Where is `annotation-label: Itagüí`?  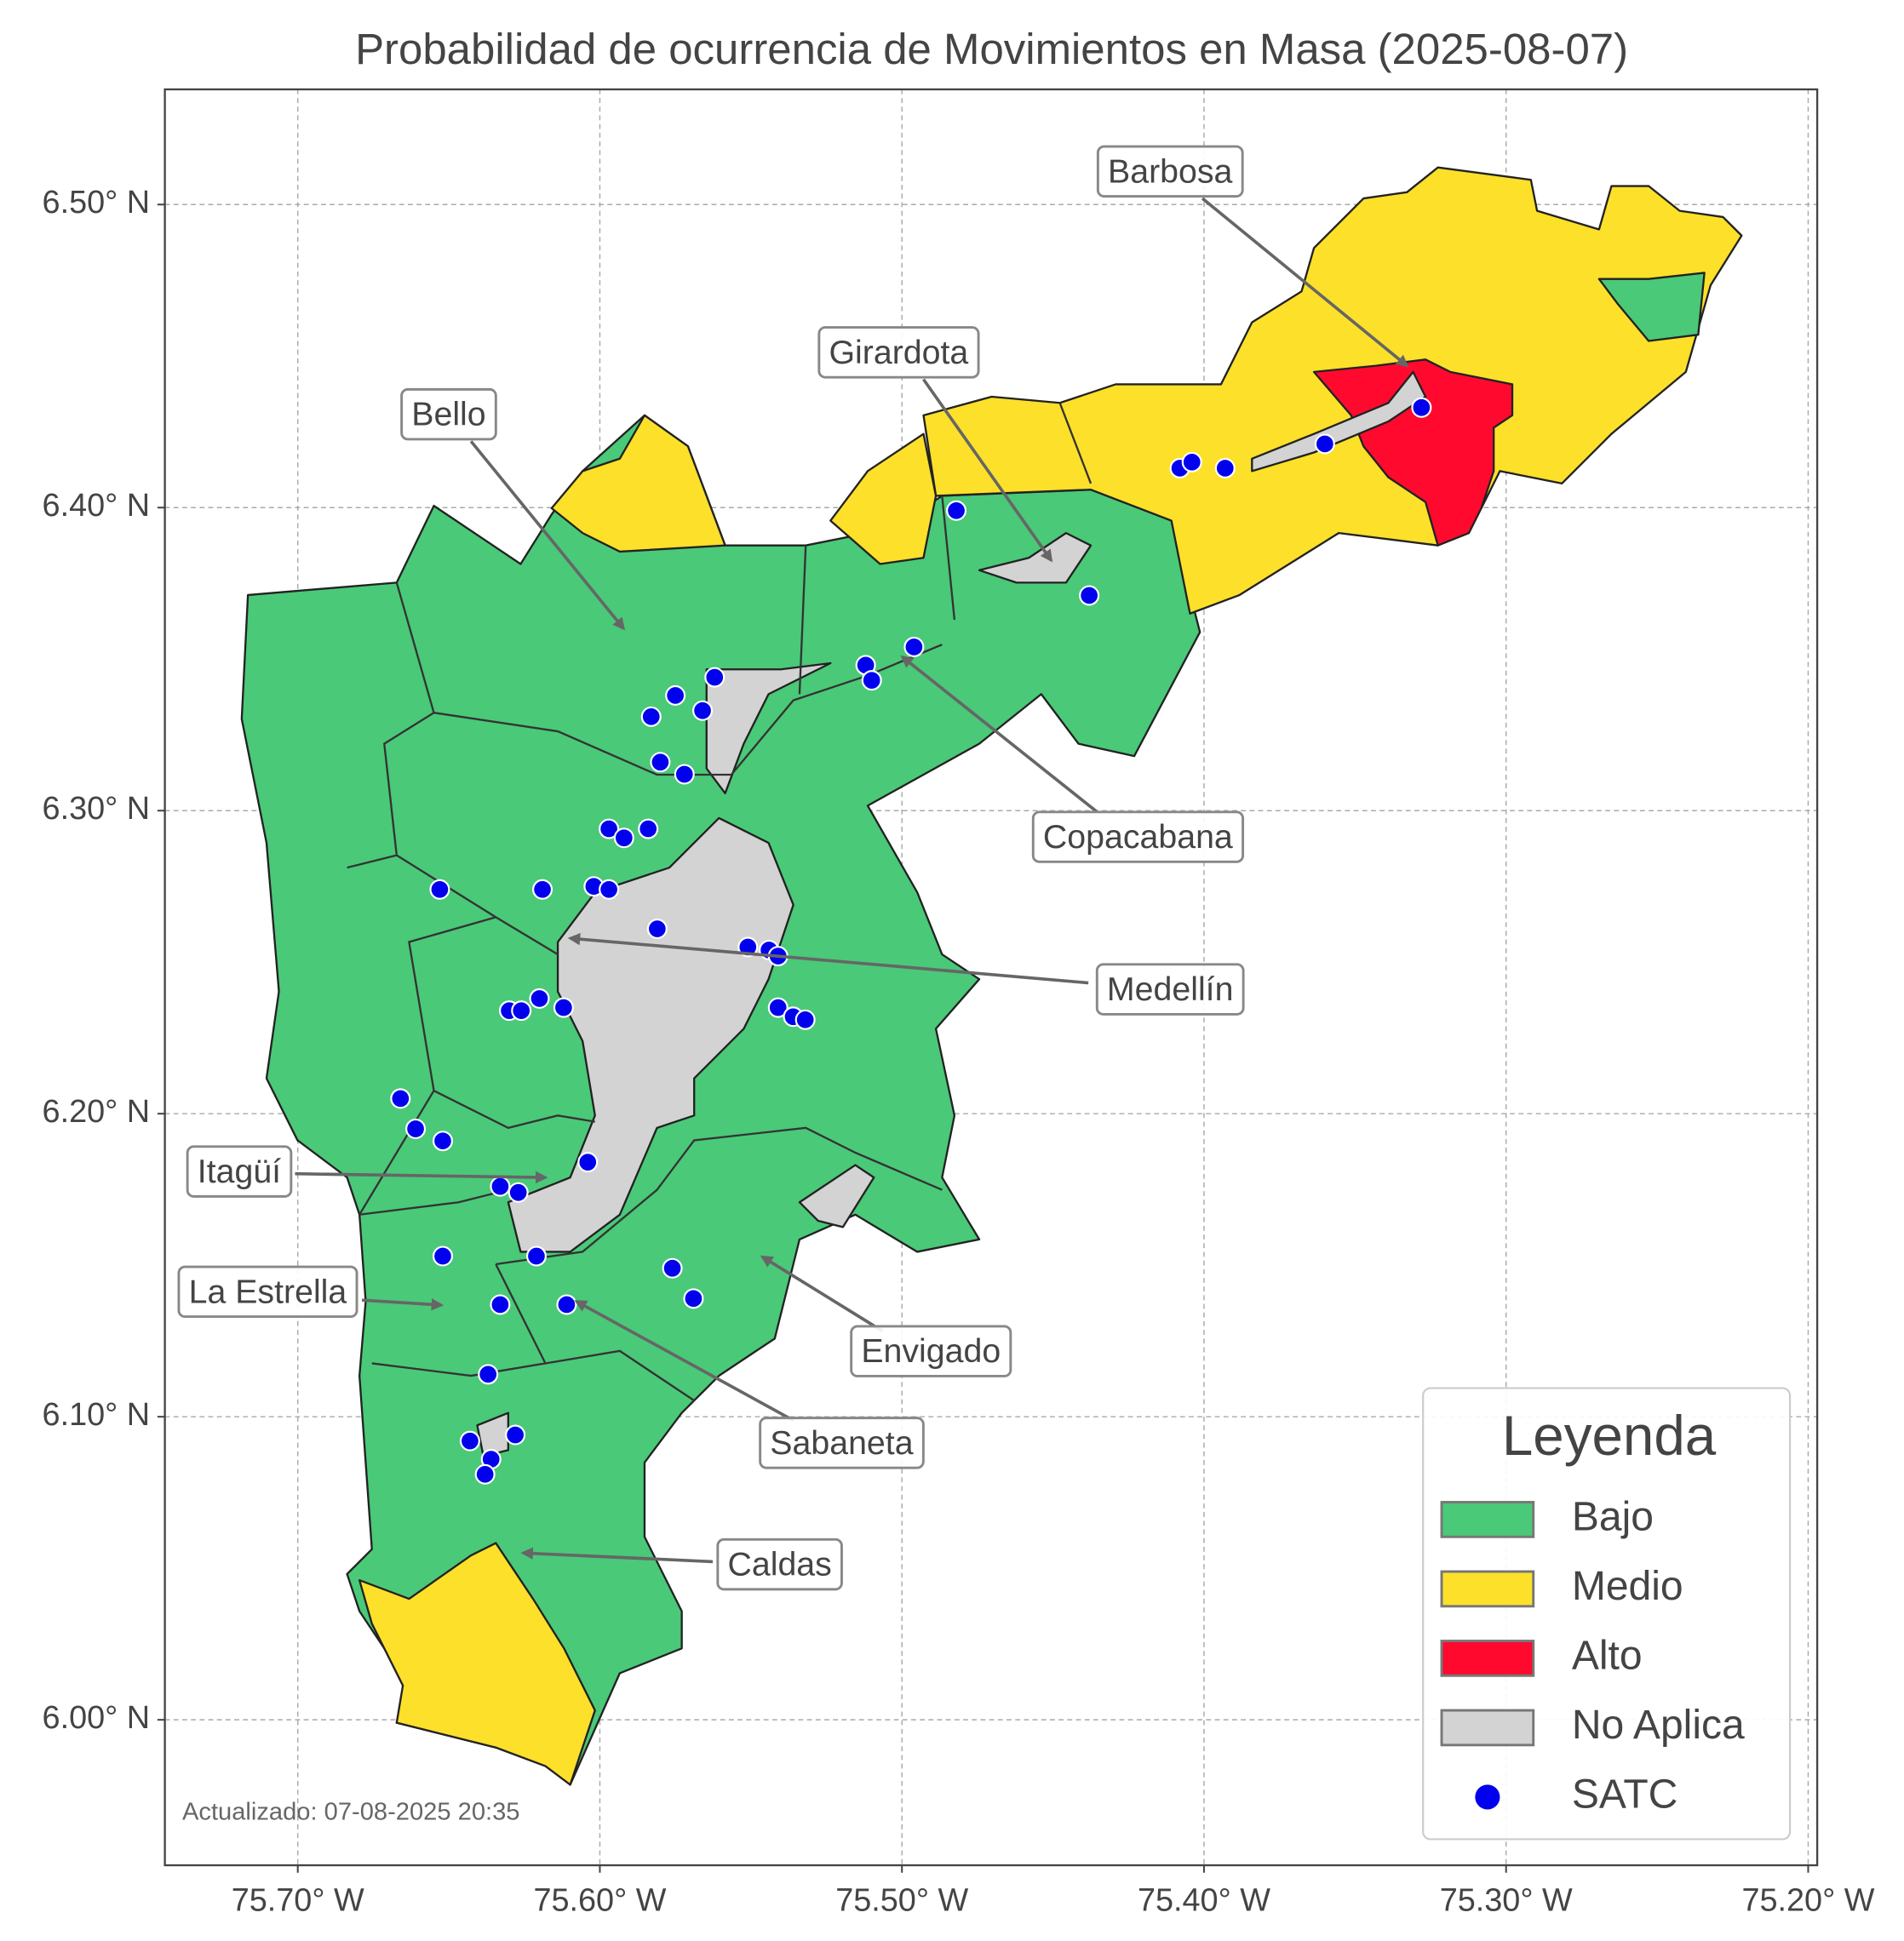
annotation-label: Itagüí is located at coordinates (239, 1171).